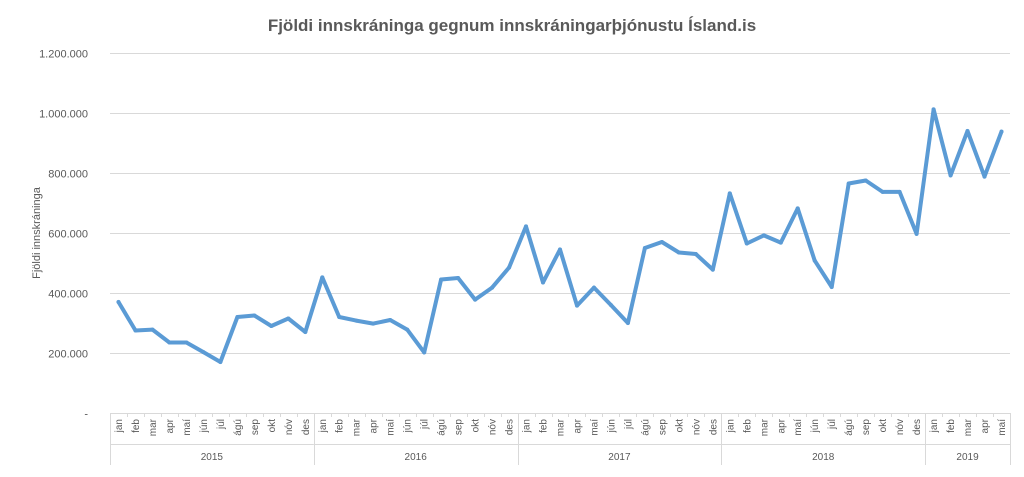 This screenshot has height=477, width=1024. Describe the element at coordinates (416, 457) in the screenshot. I see `year-label: 2016` at that location.